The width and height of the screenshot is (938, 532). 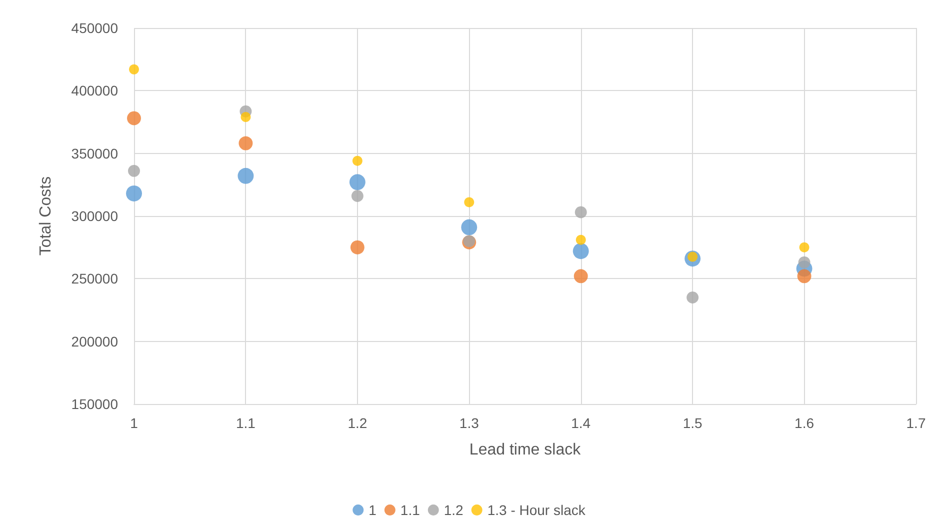 I want to click on x-tick-label: 1.4, so click(x=581, y=423).